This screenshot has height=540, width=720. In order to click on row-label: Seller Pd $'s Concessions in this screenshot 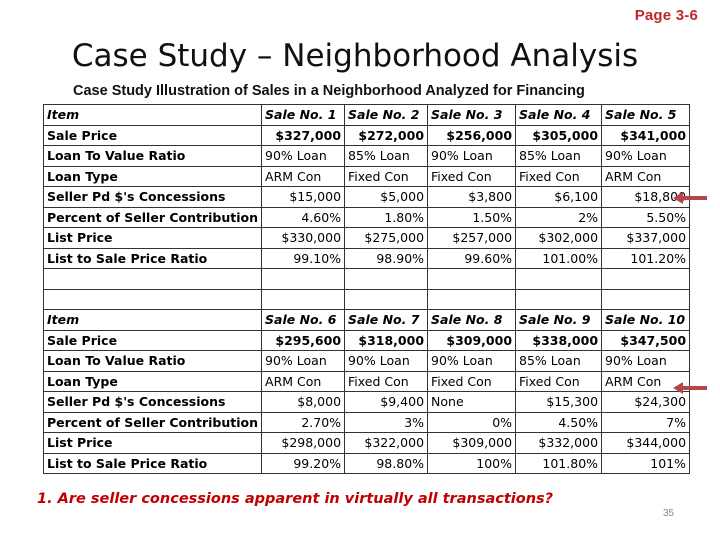, I will do `click(152, 402)`.